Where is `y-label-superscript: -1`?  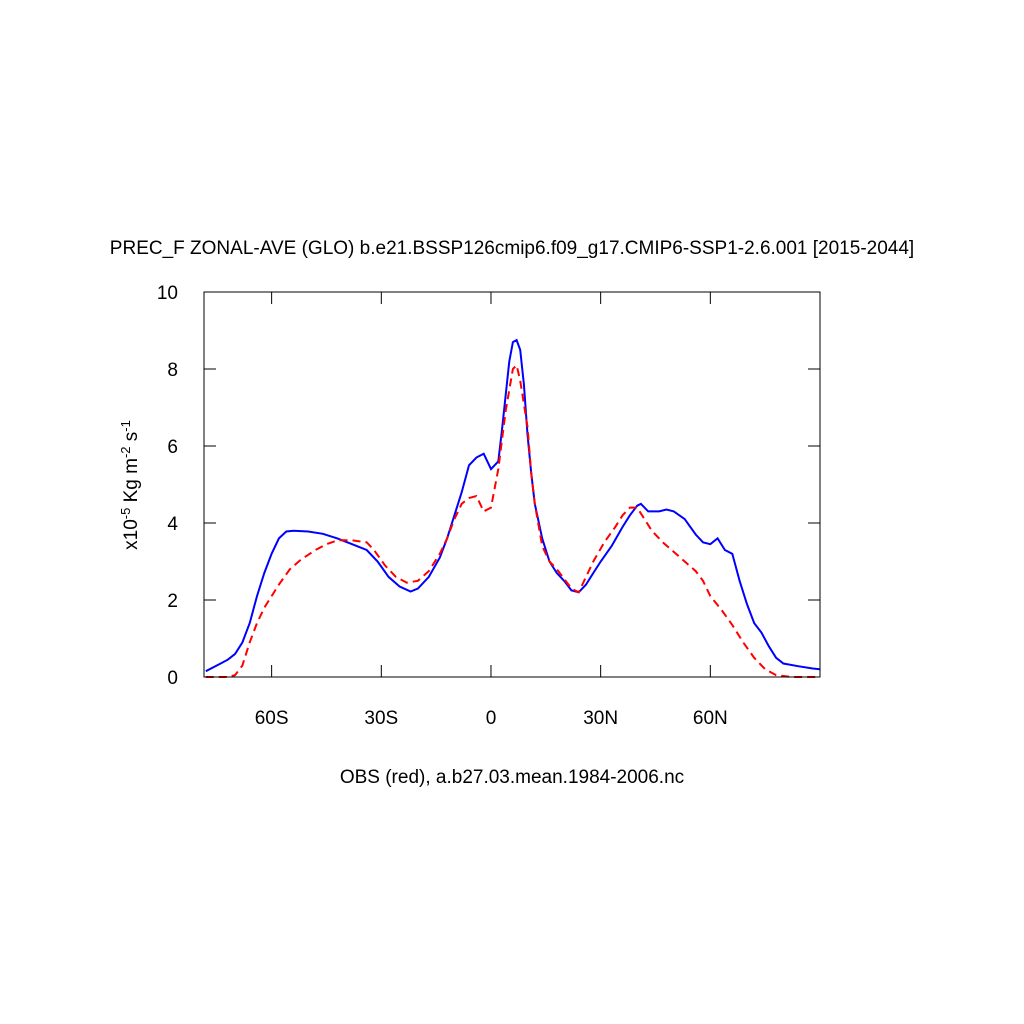
y-label-superscript: -1 is located at coordinates (125, 426).